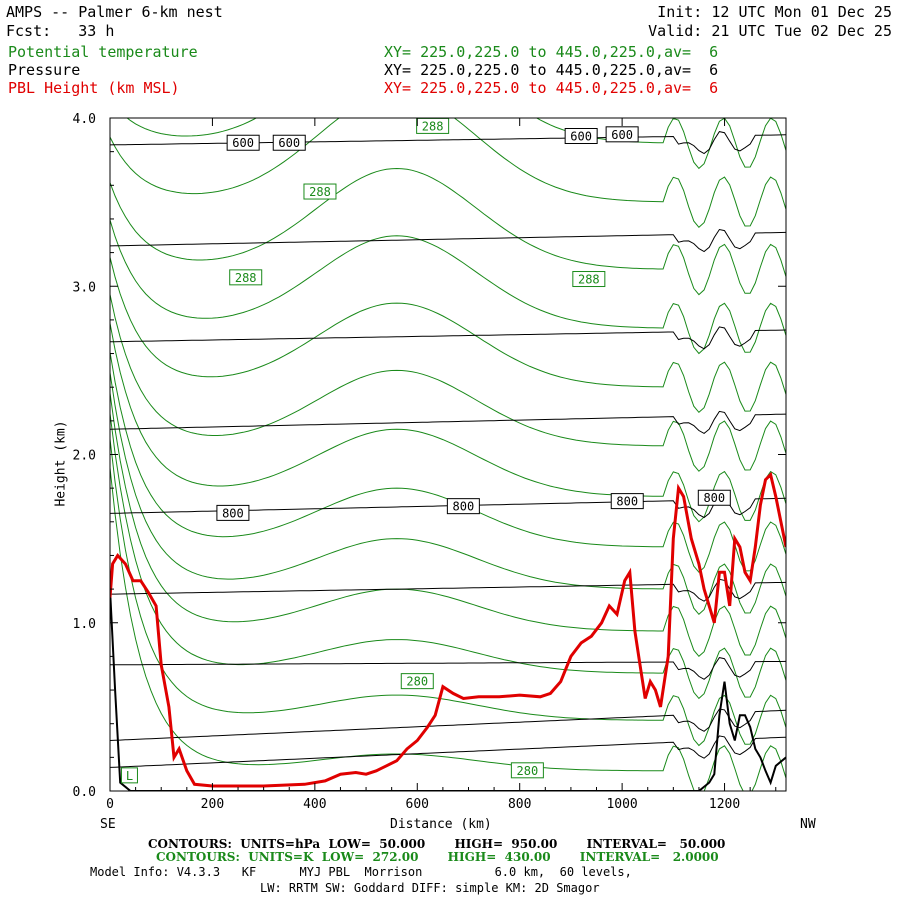 This screenshot has height=900, width=900. Describe the element at coordinates (84, 456) in the screenshot. I see `y-tick-label: 2.0` at that location.